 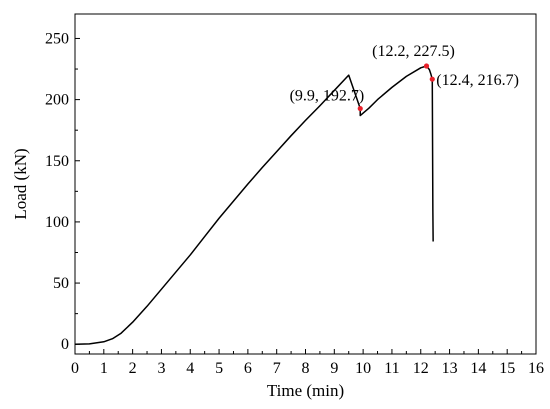 I want to click on y-tick-label: 50, so click(x=61, y=283).